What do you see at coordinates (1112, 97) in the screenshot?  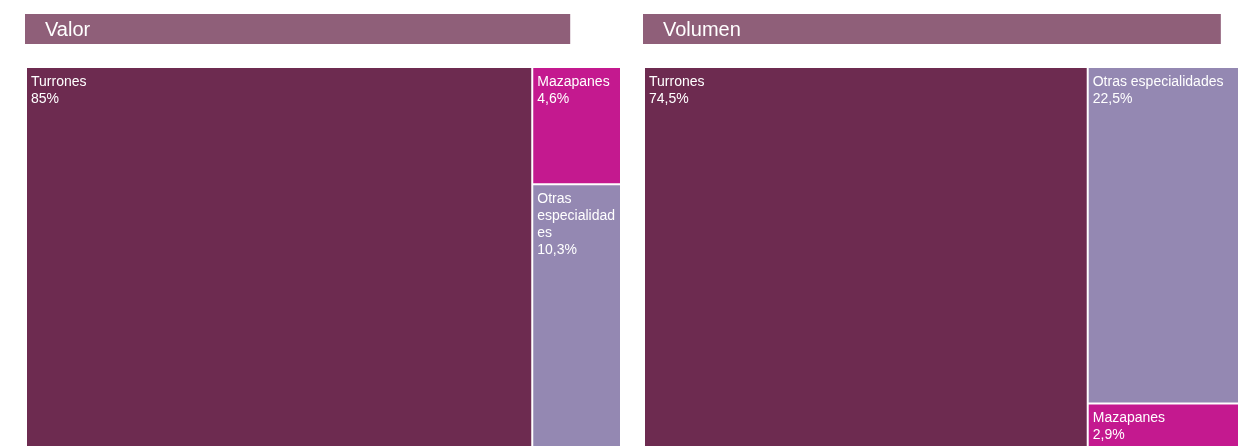 I see `data-label: 22,5%` at bounding box center [1112, 97].